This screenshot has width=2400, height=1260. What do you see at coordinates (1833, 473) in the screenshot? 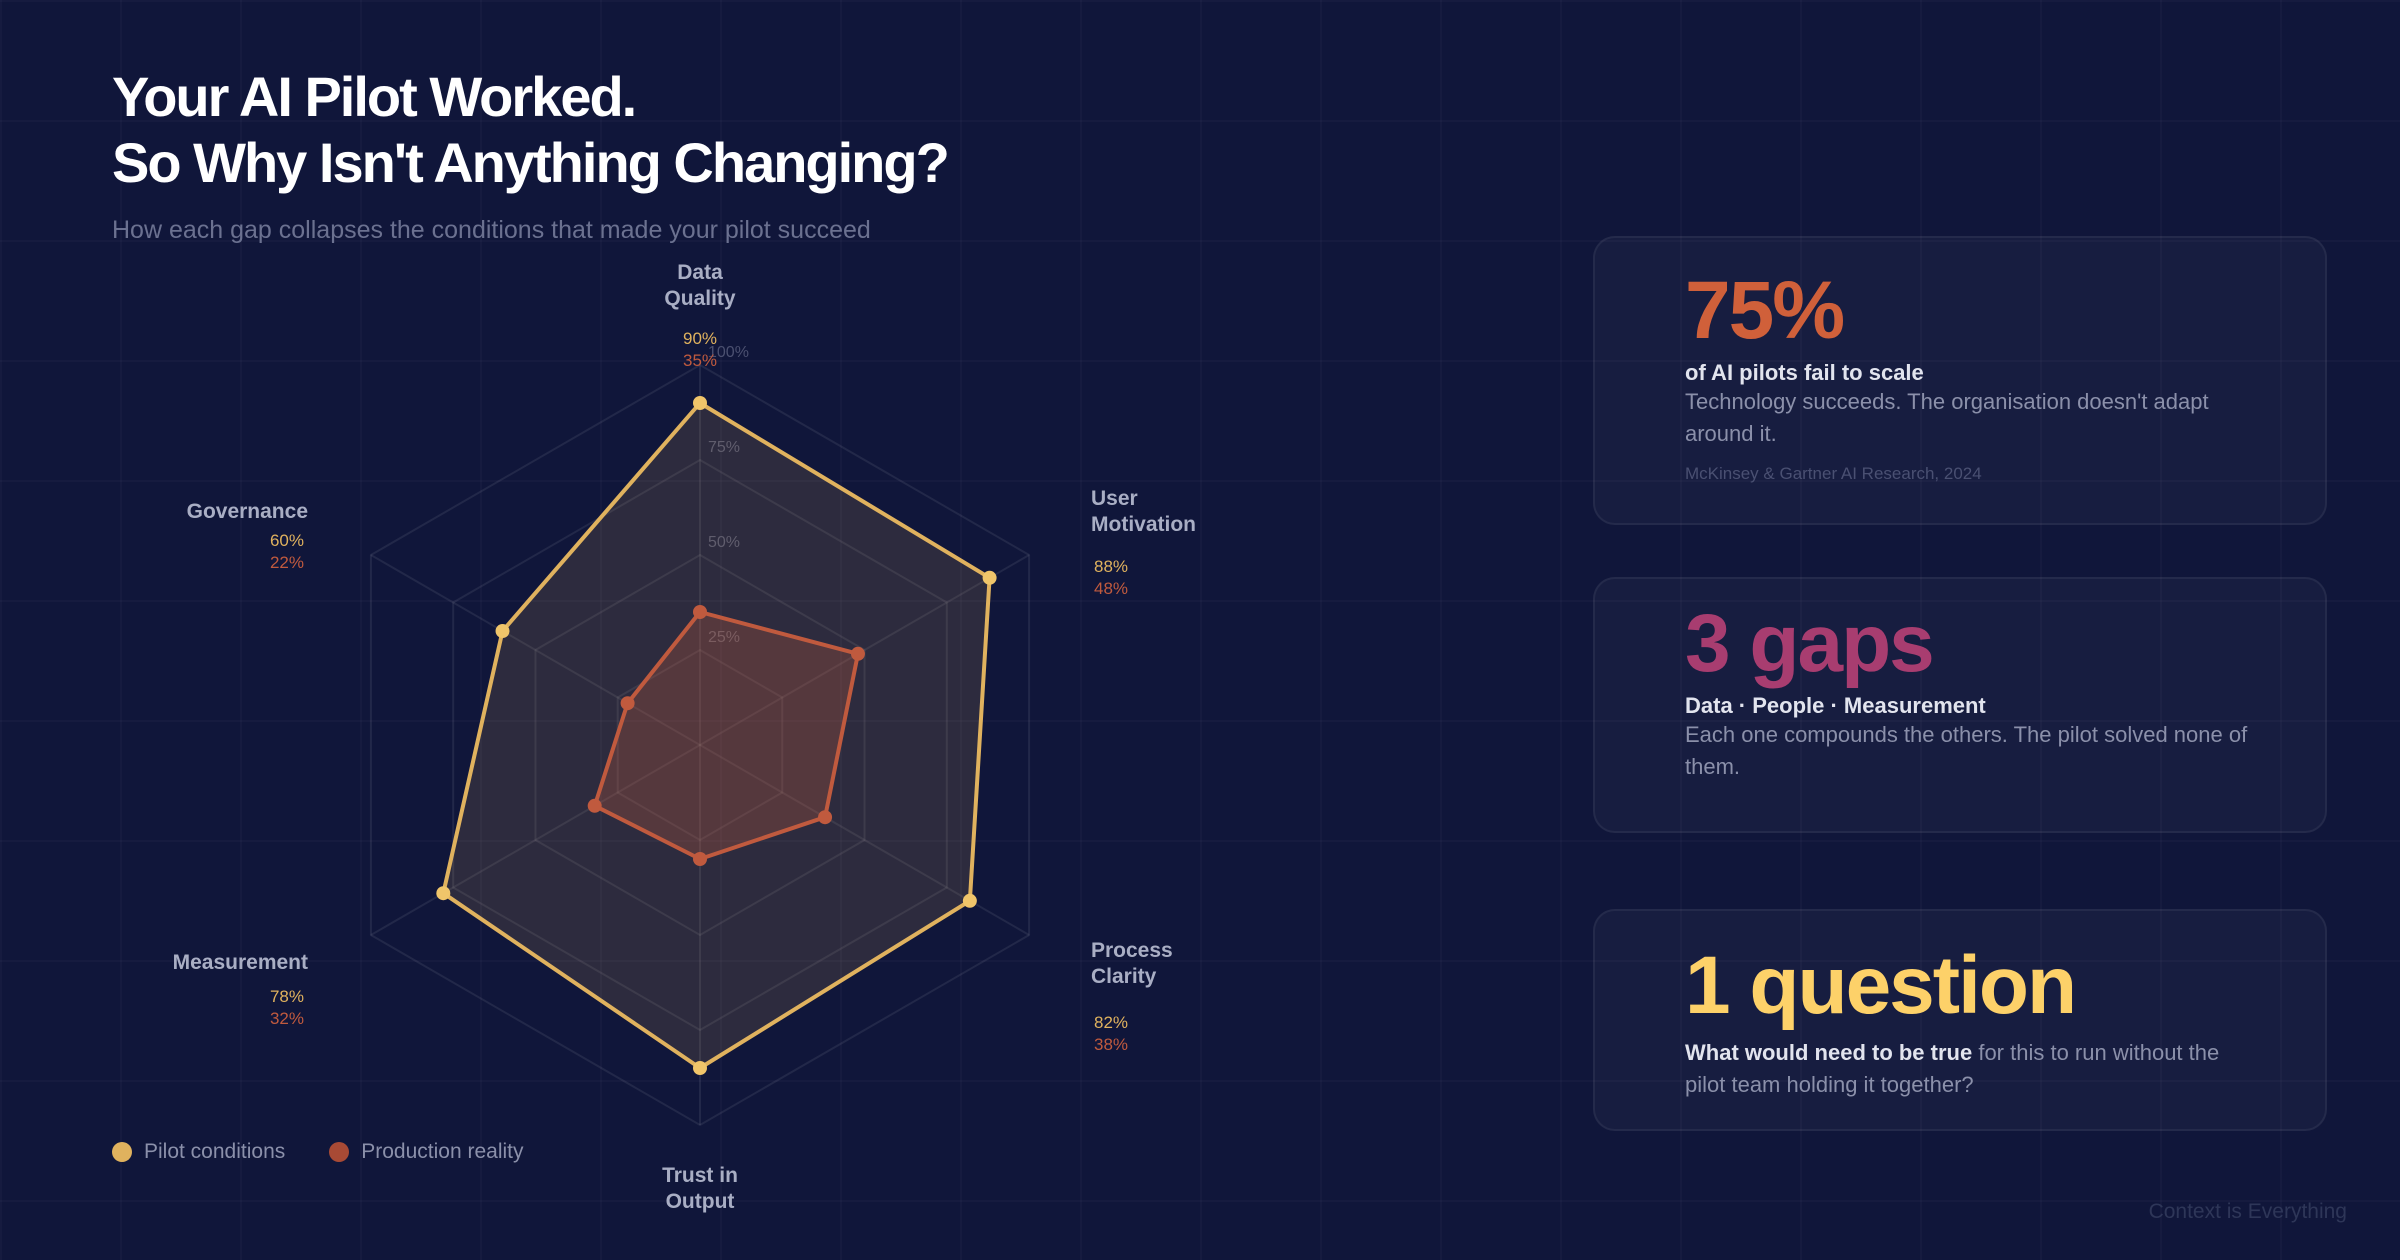
I see `source: McKinsey & Gartner AI Research, 2024` at bounding box center [1833, 473].